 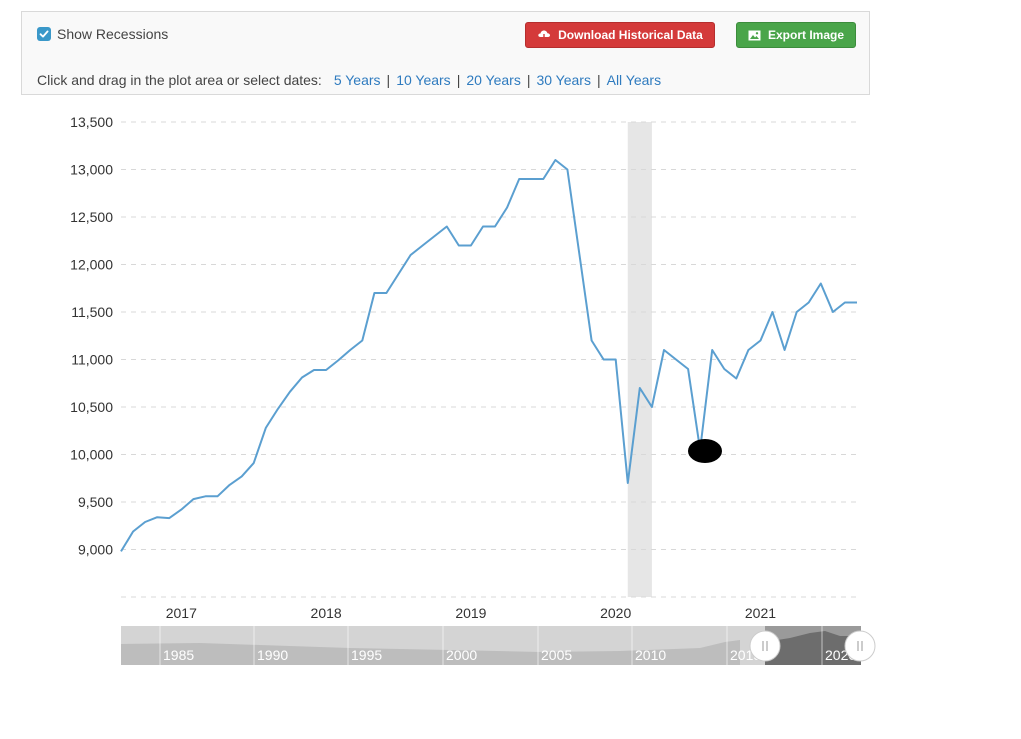 I want to click on y-tick-label: 11,500, so click(x=92, y=312).